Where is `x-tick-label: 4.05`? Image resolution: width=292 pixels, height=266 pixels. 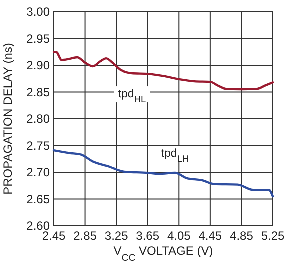
x-tick-label: 4.05 is located at coordinates (179, 236).